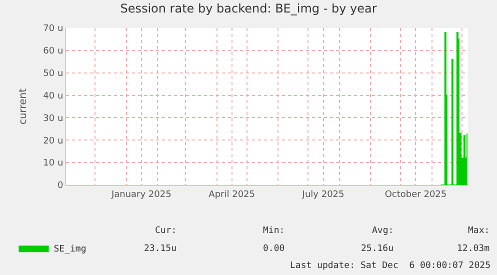 The height and width of the screenshot is (275, 497). What do you see at coordinates (473, 249) in the screenshot?
I see `text: 12.03m` at bounding box center [473, 249].